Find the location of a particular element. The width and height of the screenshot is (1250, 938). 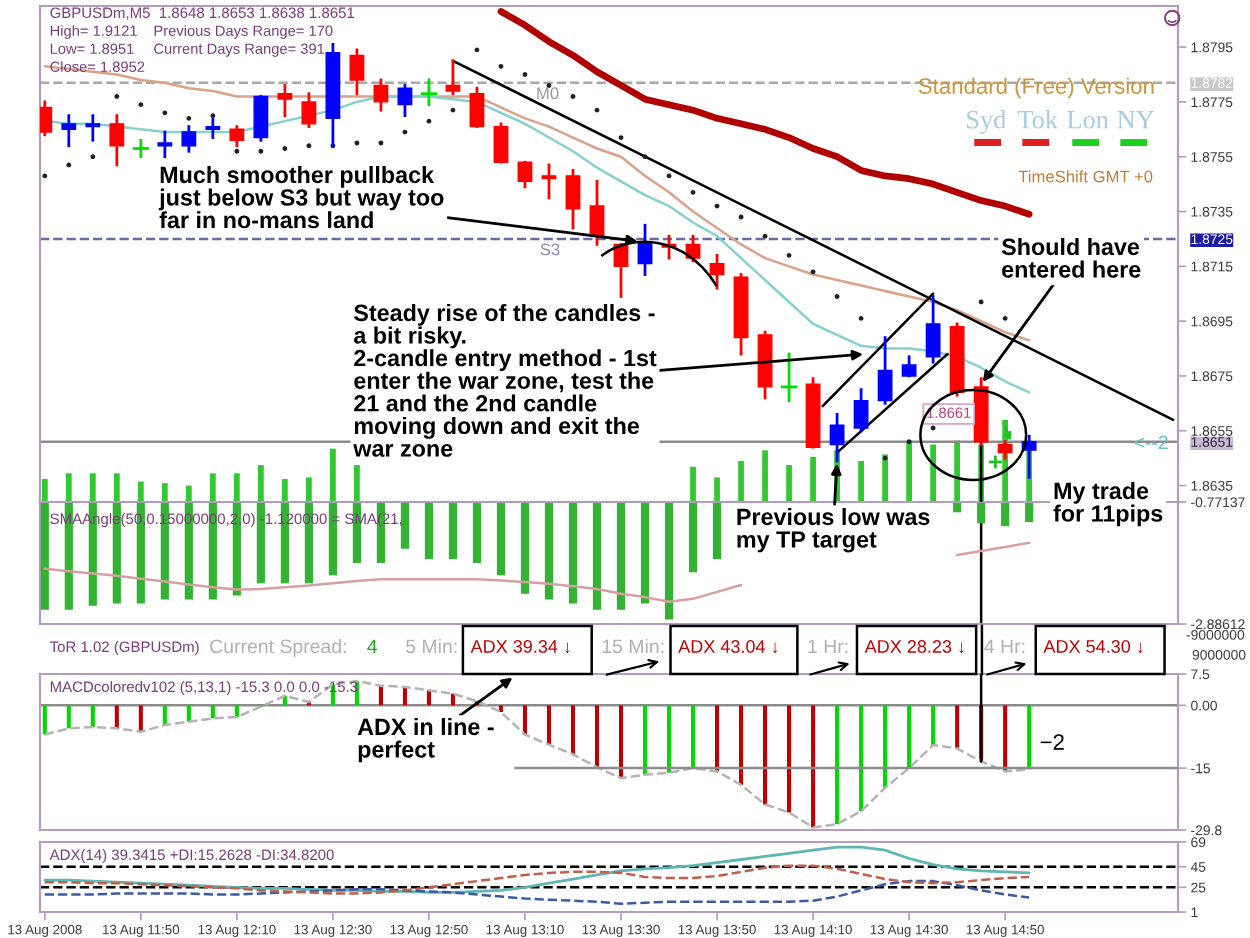

text: ADX 43.04 ↓ is located at coordinates (728, 647).